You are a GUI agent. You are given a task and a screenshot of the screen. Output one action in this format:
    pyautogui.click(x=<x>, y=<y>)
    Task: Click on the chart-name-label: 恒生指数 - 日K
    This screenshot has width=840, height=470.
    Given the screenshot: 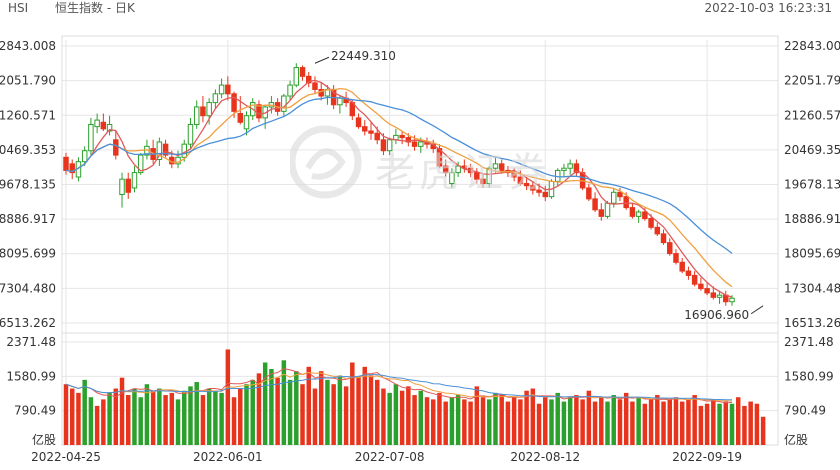 What is the action you would take?
    pyautogui.click(x=95, y=8)
    